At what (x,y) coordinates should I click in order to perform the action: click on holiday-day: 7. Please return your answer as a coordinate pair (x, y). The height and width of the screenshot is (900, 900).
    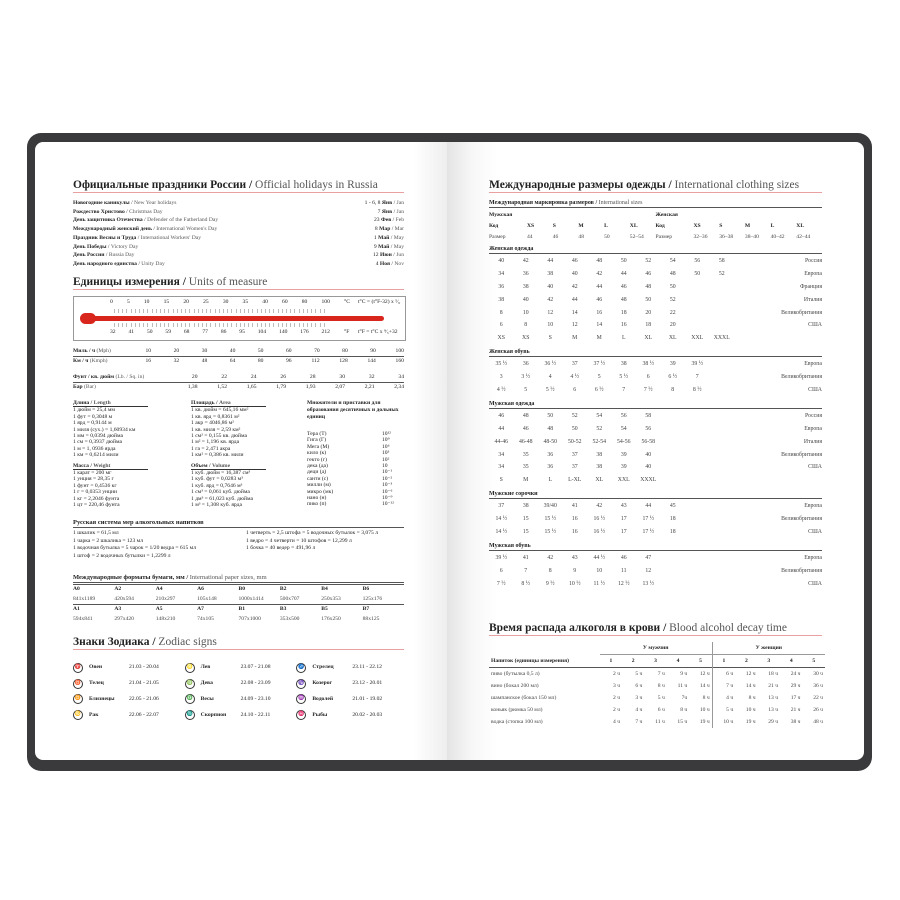
    Looking at the image, I should click on (379, 211).